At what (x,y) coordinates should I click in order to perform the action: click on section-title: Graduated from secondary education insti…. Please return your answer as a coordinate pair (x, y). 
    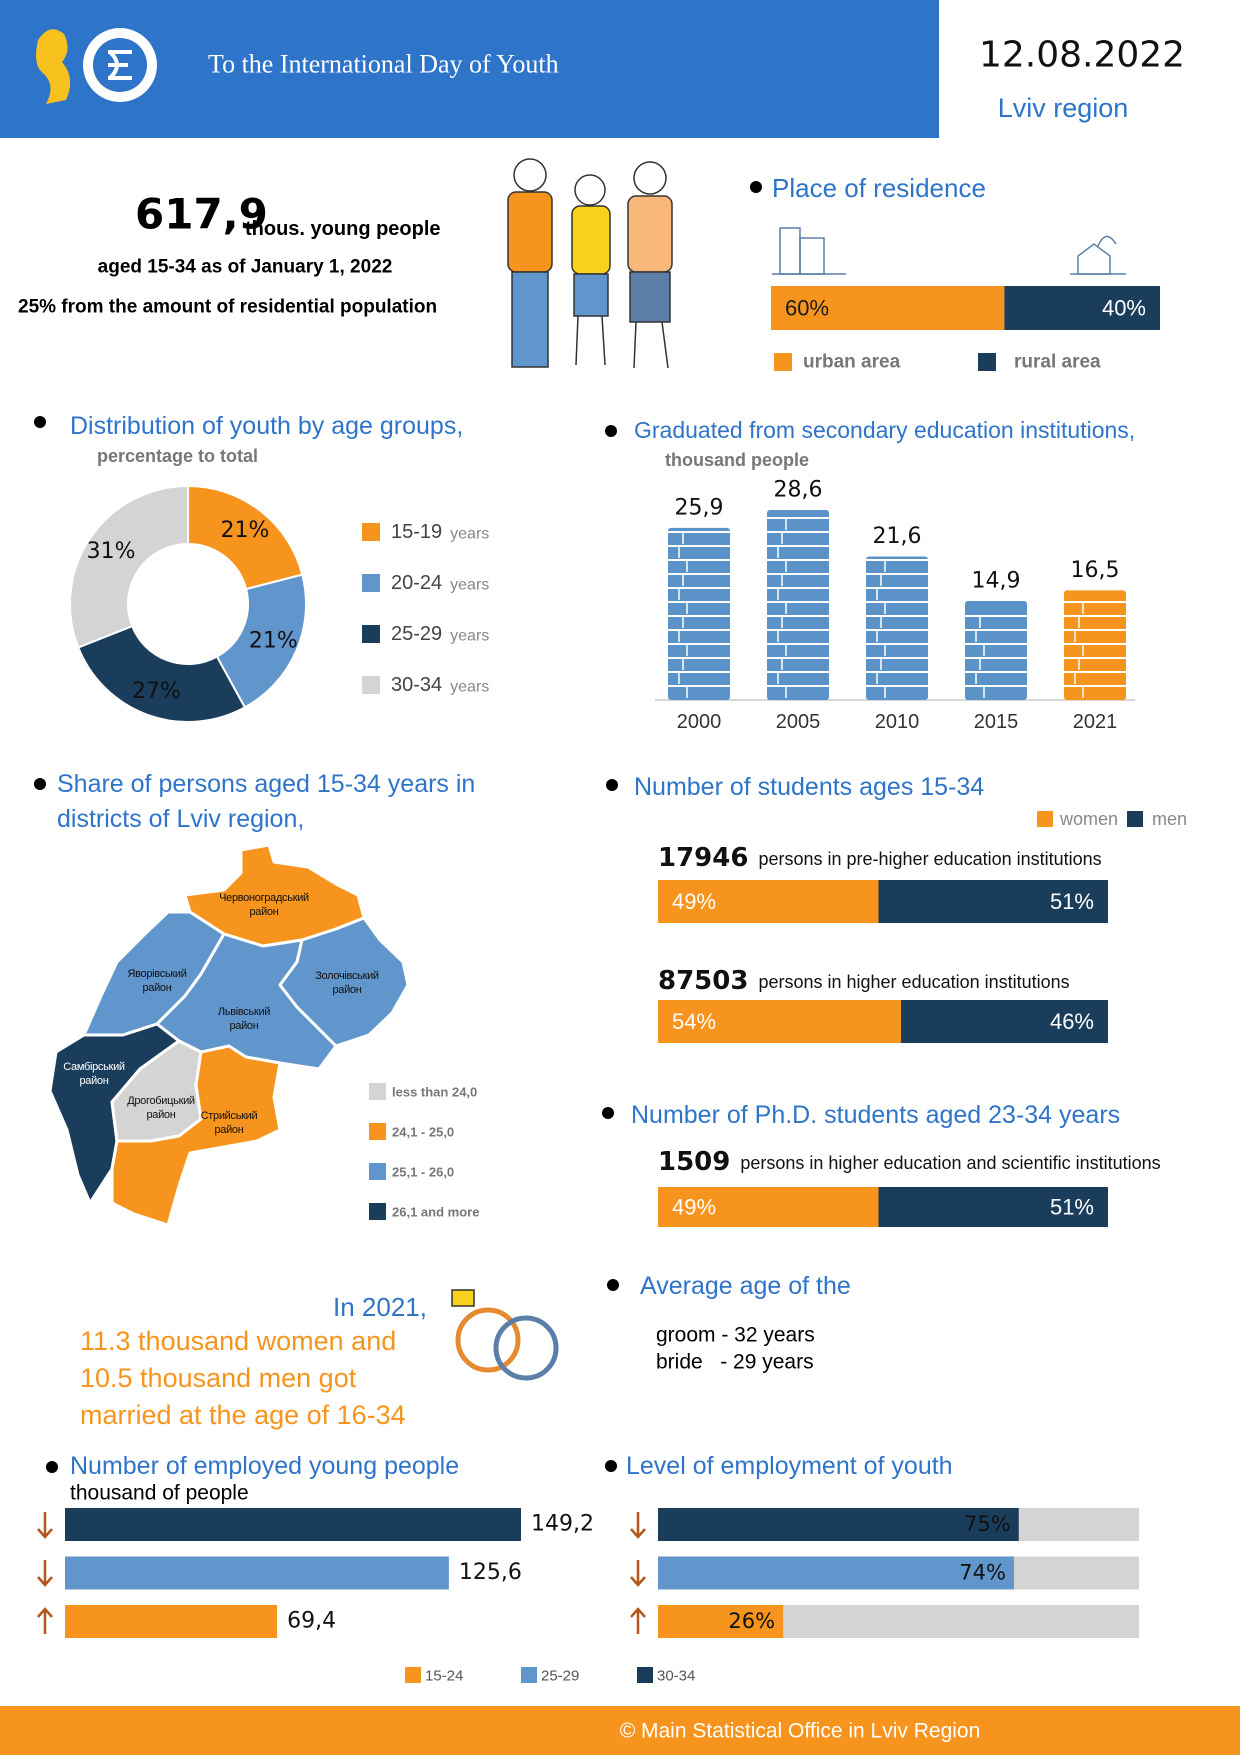
    Looking at the image, I should click on (884, 430).